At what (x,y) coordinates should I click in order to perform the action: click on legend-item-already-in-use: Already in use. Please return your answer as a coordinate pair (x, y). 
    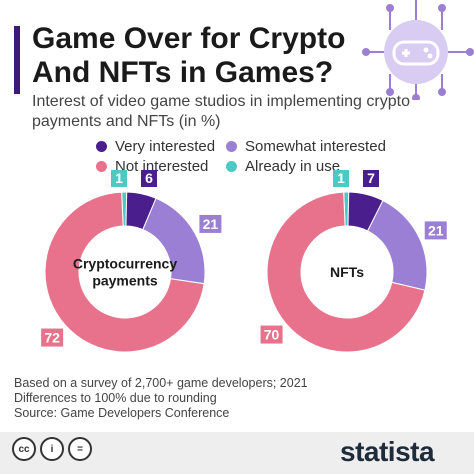
    Looking at the image, I should click on (283, 166).